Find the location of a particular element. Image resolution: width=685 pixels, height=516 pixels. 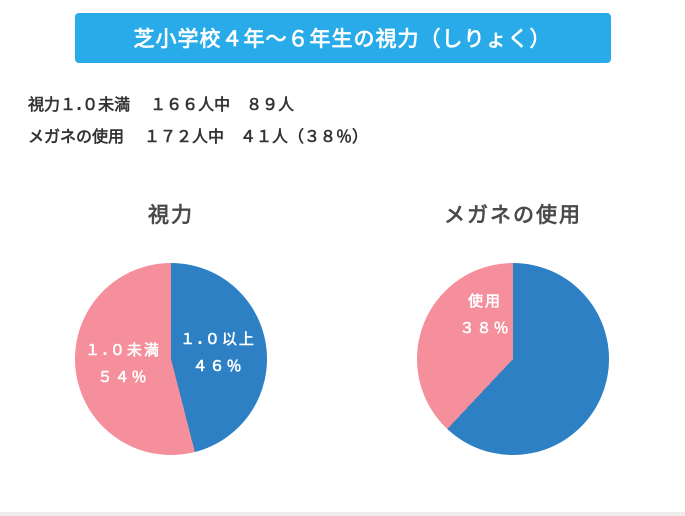

slice-pct-under-1: ５４％ is located at coordinates (123, 377).